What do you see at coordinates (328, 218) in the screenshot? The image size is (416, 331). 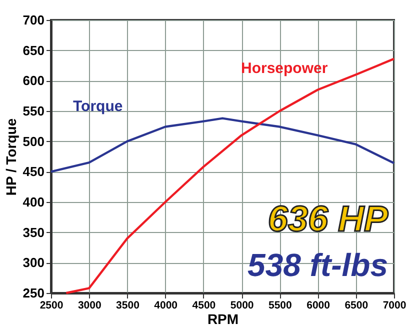 I see `annotation: 636 HP` at bounding box center [328, 218].